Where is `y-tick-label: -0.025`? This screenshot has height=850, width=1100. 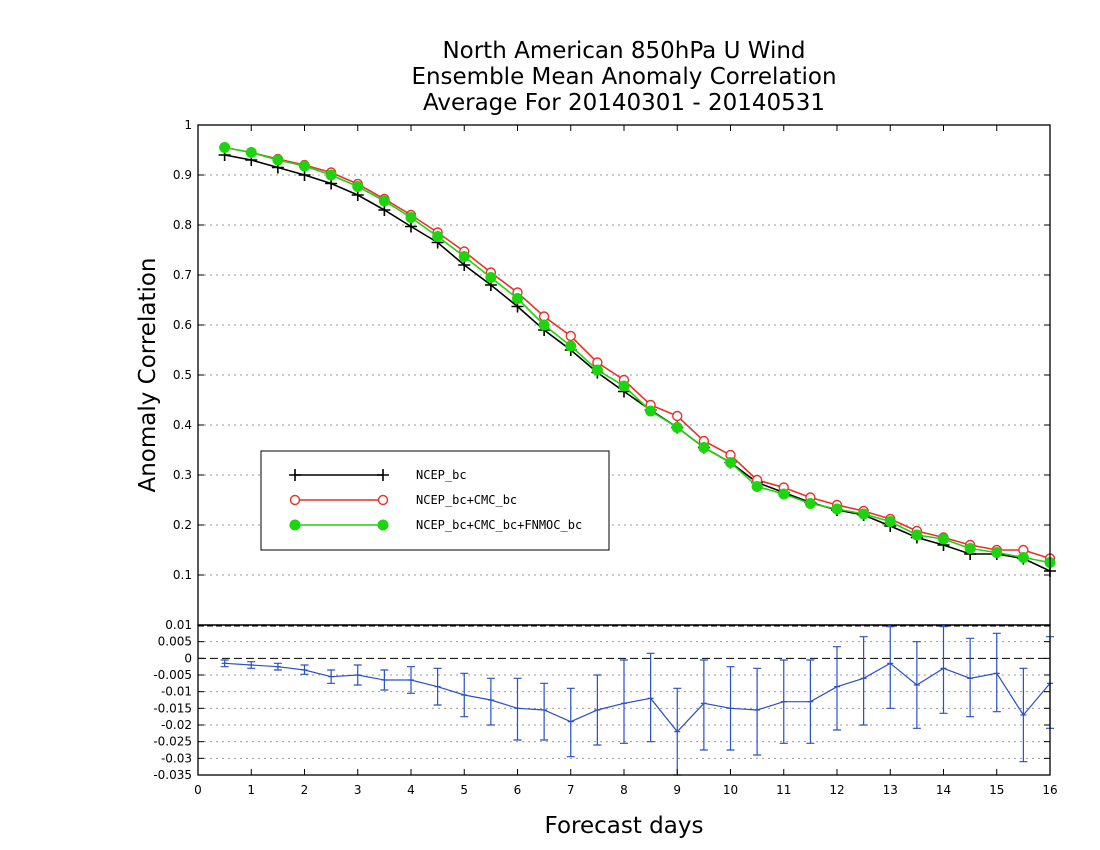
y-tick-label: -0.025 is located at coordinates (172, 742).